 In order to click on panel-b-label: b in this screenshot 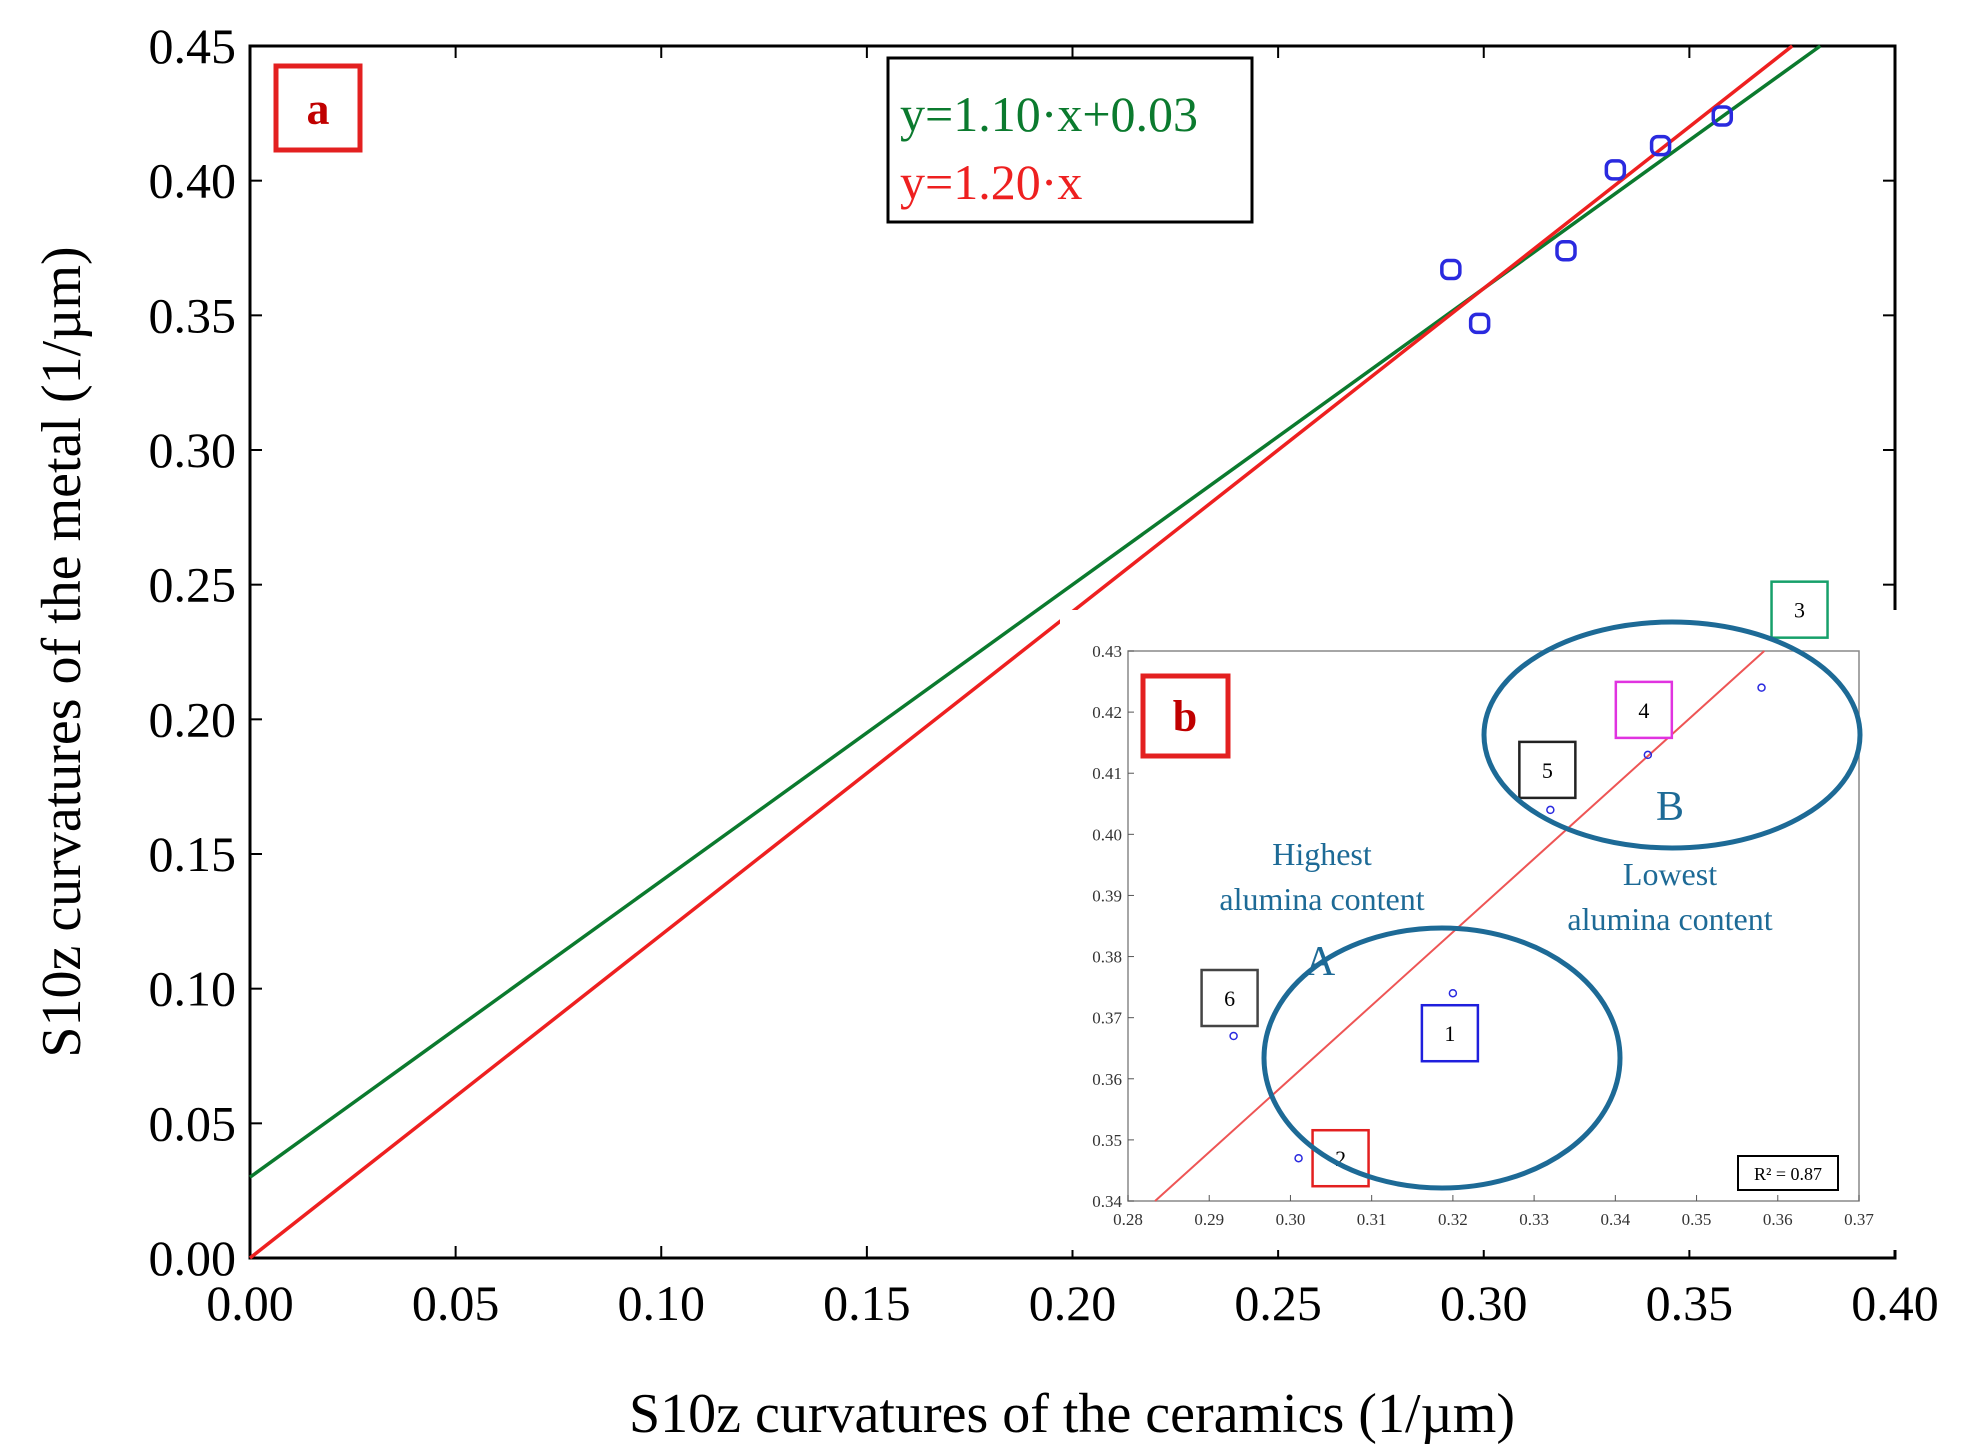, I will do `click(1185, 716)`.